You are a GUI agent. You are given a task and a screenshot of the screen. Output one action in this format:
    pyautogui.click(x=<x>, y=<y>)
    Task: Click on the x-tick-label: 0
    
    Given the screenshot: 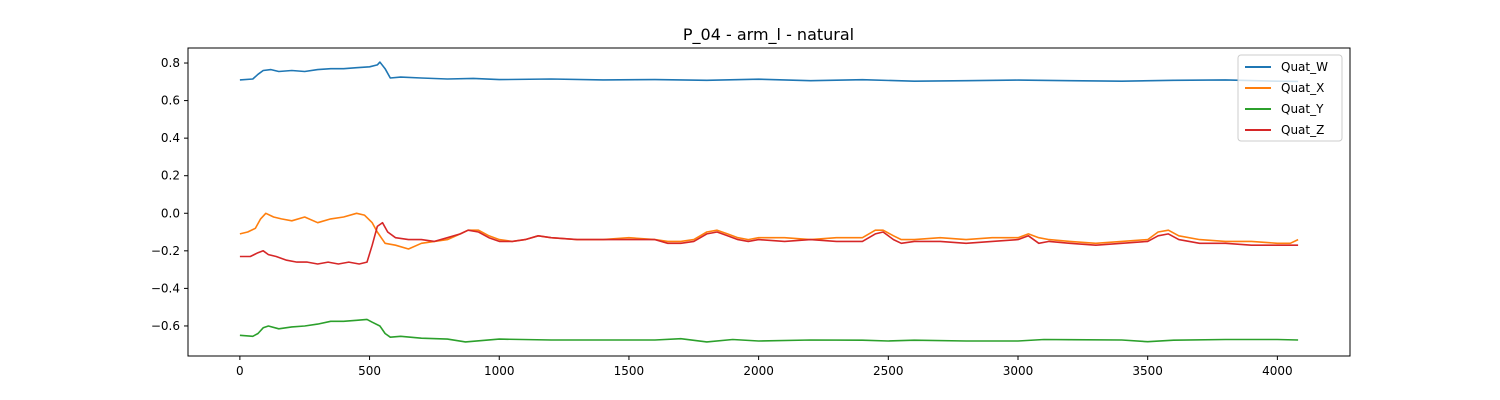 What is the action you would take?
    pyautogui.click(x=240, y=371)
    